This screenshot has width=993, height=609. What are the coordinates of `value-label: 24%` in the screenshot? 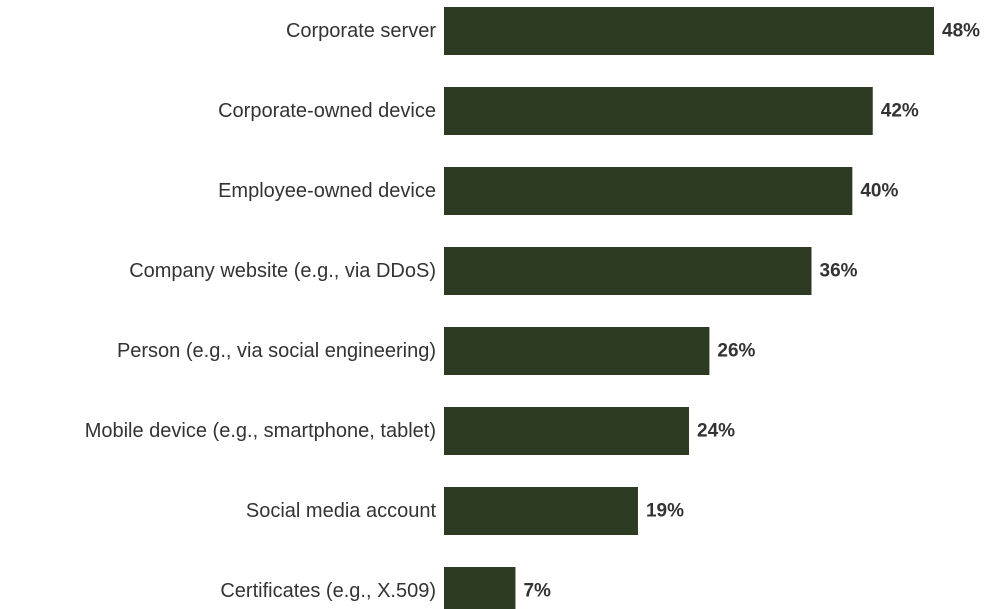 It's located at (716, 431).